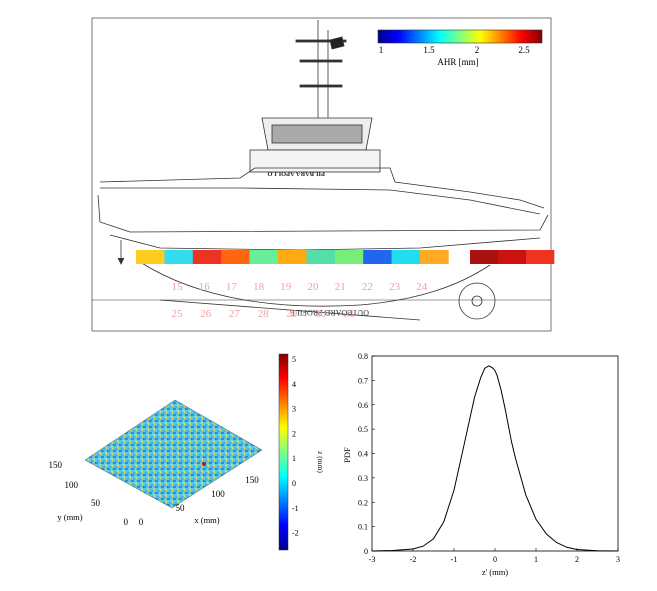  I want to click on stem-arrow-head, so click(121, 261).